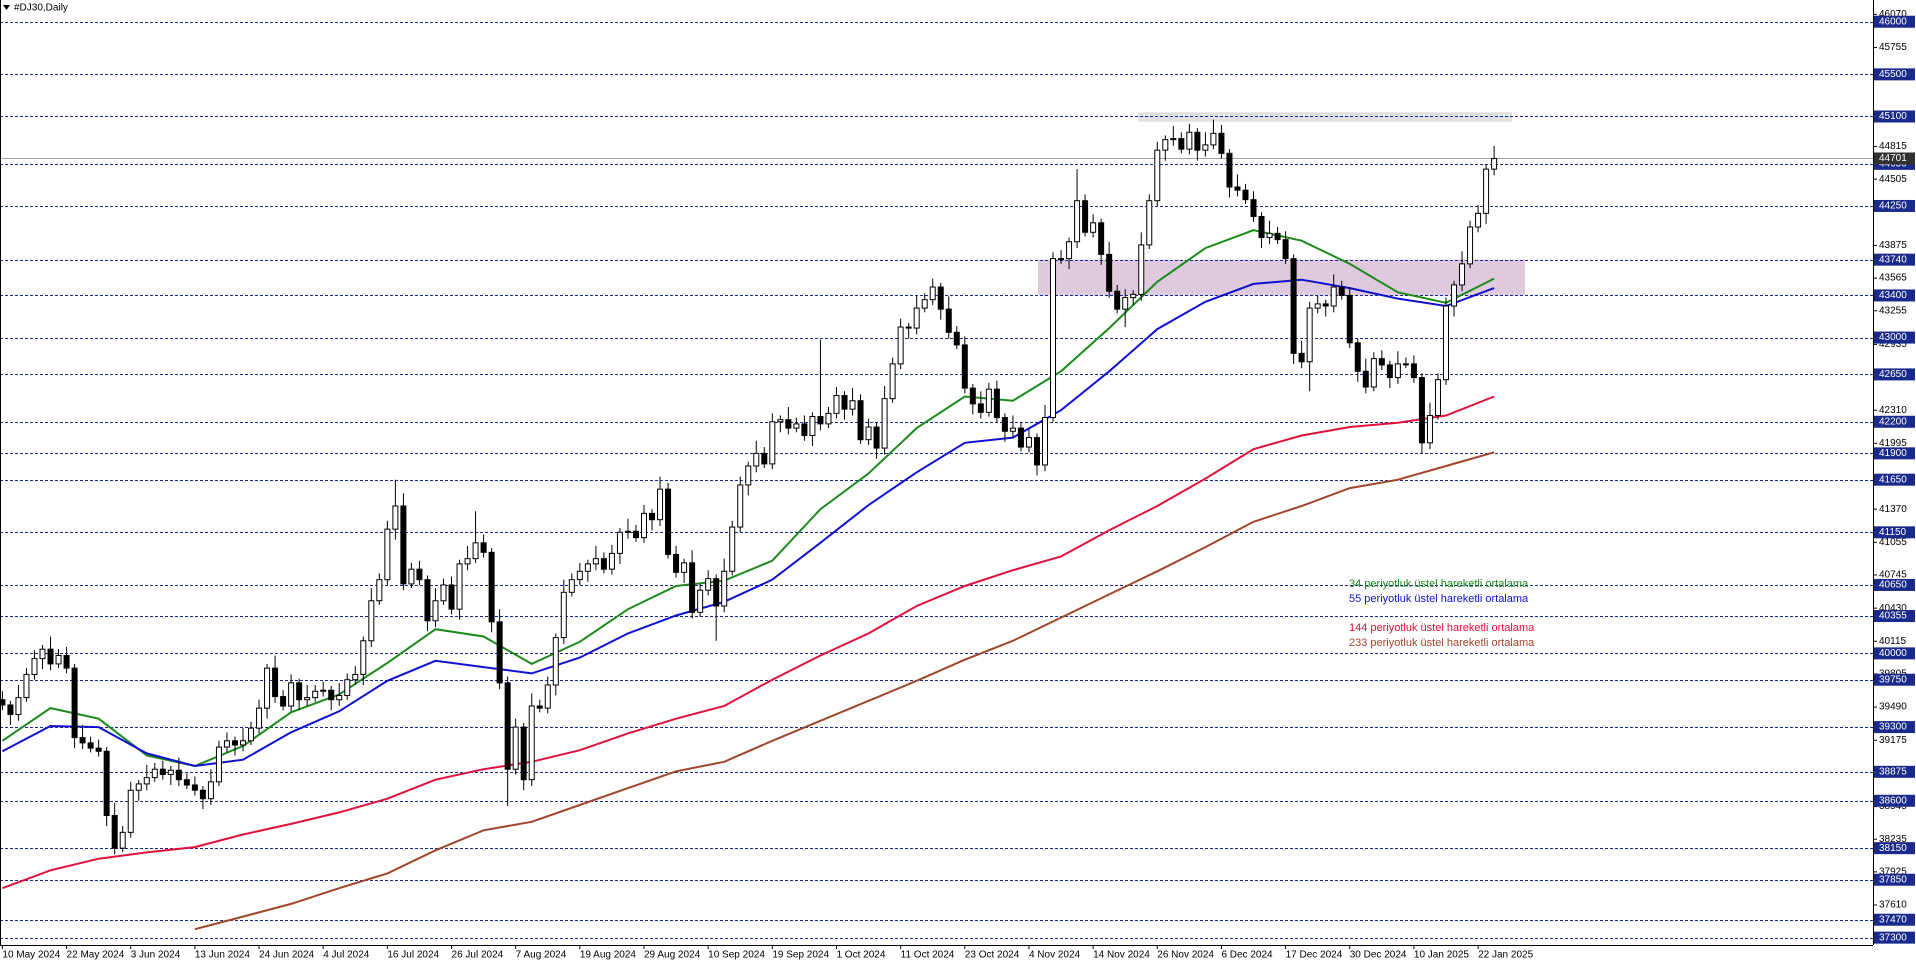 This screenshot has width=1916, height=963. What do you see at coordinates (1893, 740) in the screenshot?
I see `y-tick-label: 39175` at bounding box center [1893, 740].